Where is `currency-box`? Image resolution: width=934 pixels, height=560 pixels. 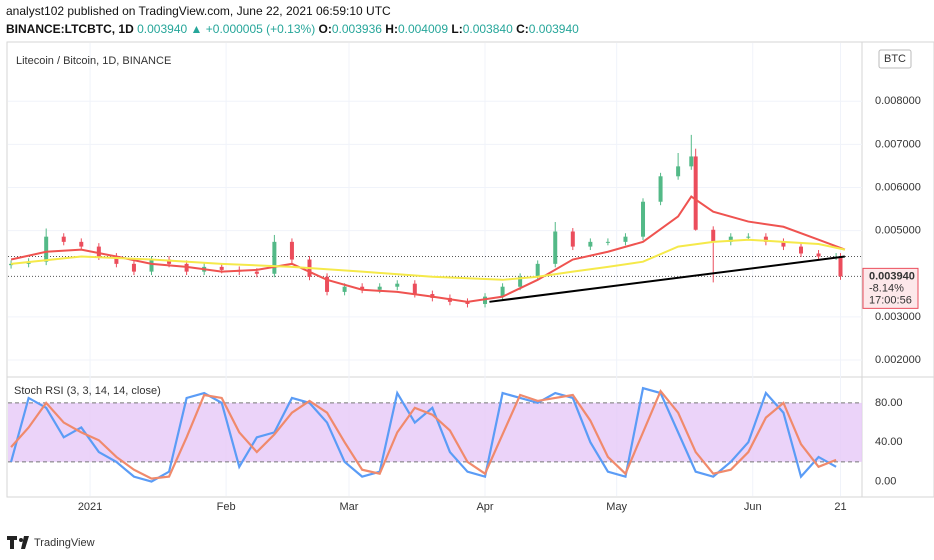 currency-box is located at coordinates (895, 59).